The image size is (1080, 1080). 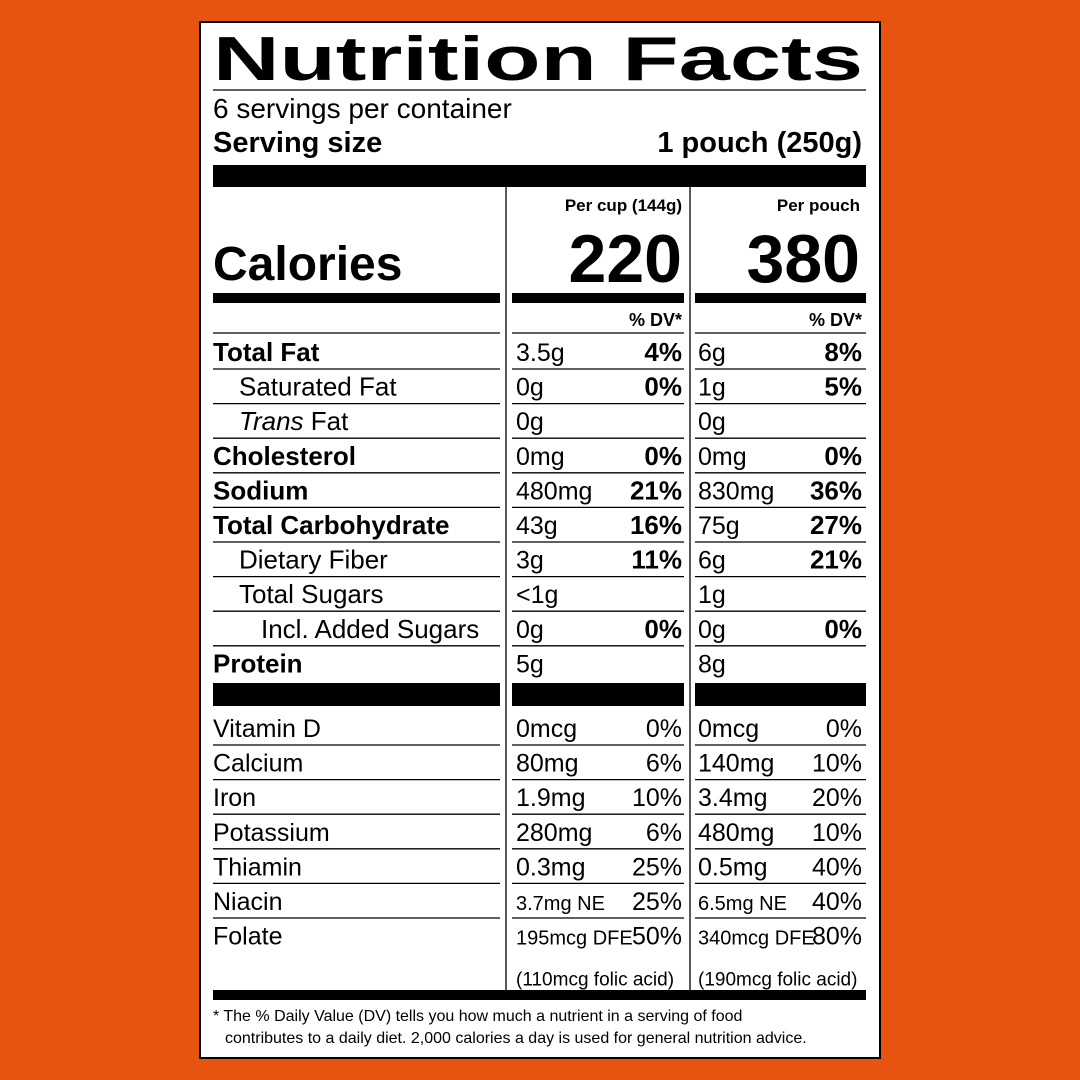 What do you see at coordinates (663, 352) in the screenshot?
I see `daily-value: 4%` at bounding box center [663, 352].